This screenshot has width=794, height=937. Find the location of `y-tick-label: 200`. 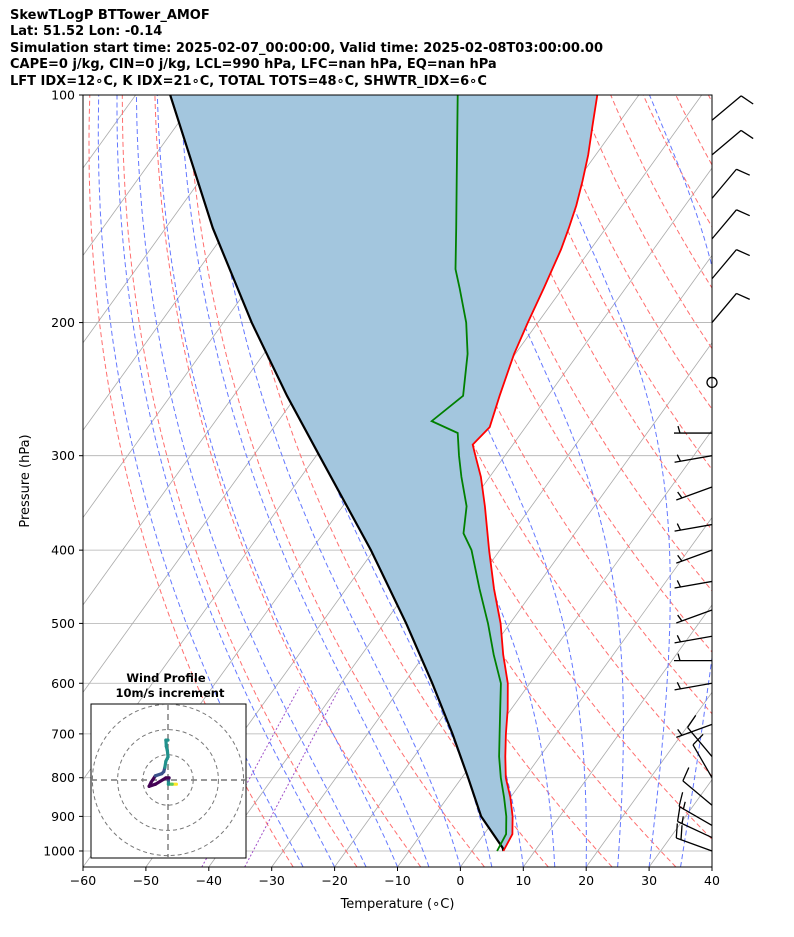

y-tick-label: 200 is located at coordinates (63, 322).